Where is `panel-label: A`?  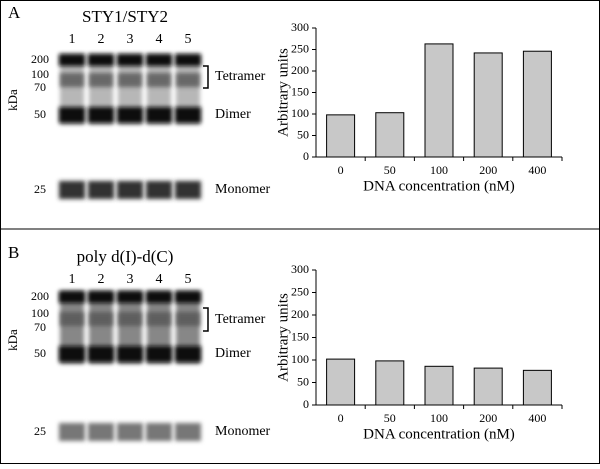 panel-label: A is located at coordinates (14, 12).